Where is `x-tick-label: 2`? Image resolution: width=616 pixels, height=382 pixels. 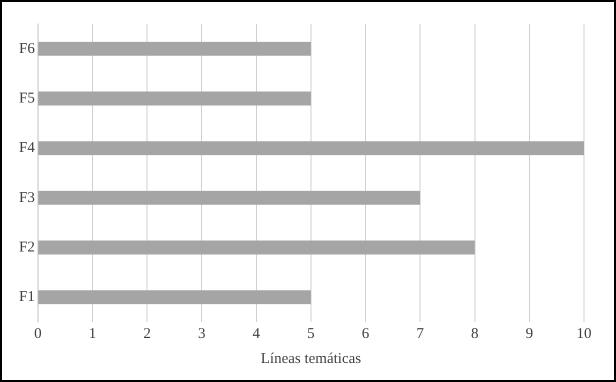 x-tick-label: 2 is located at coordinates (147, 334).